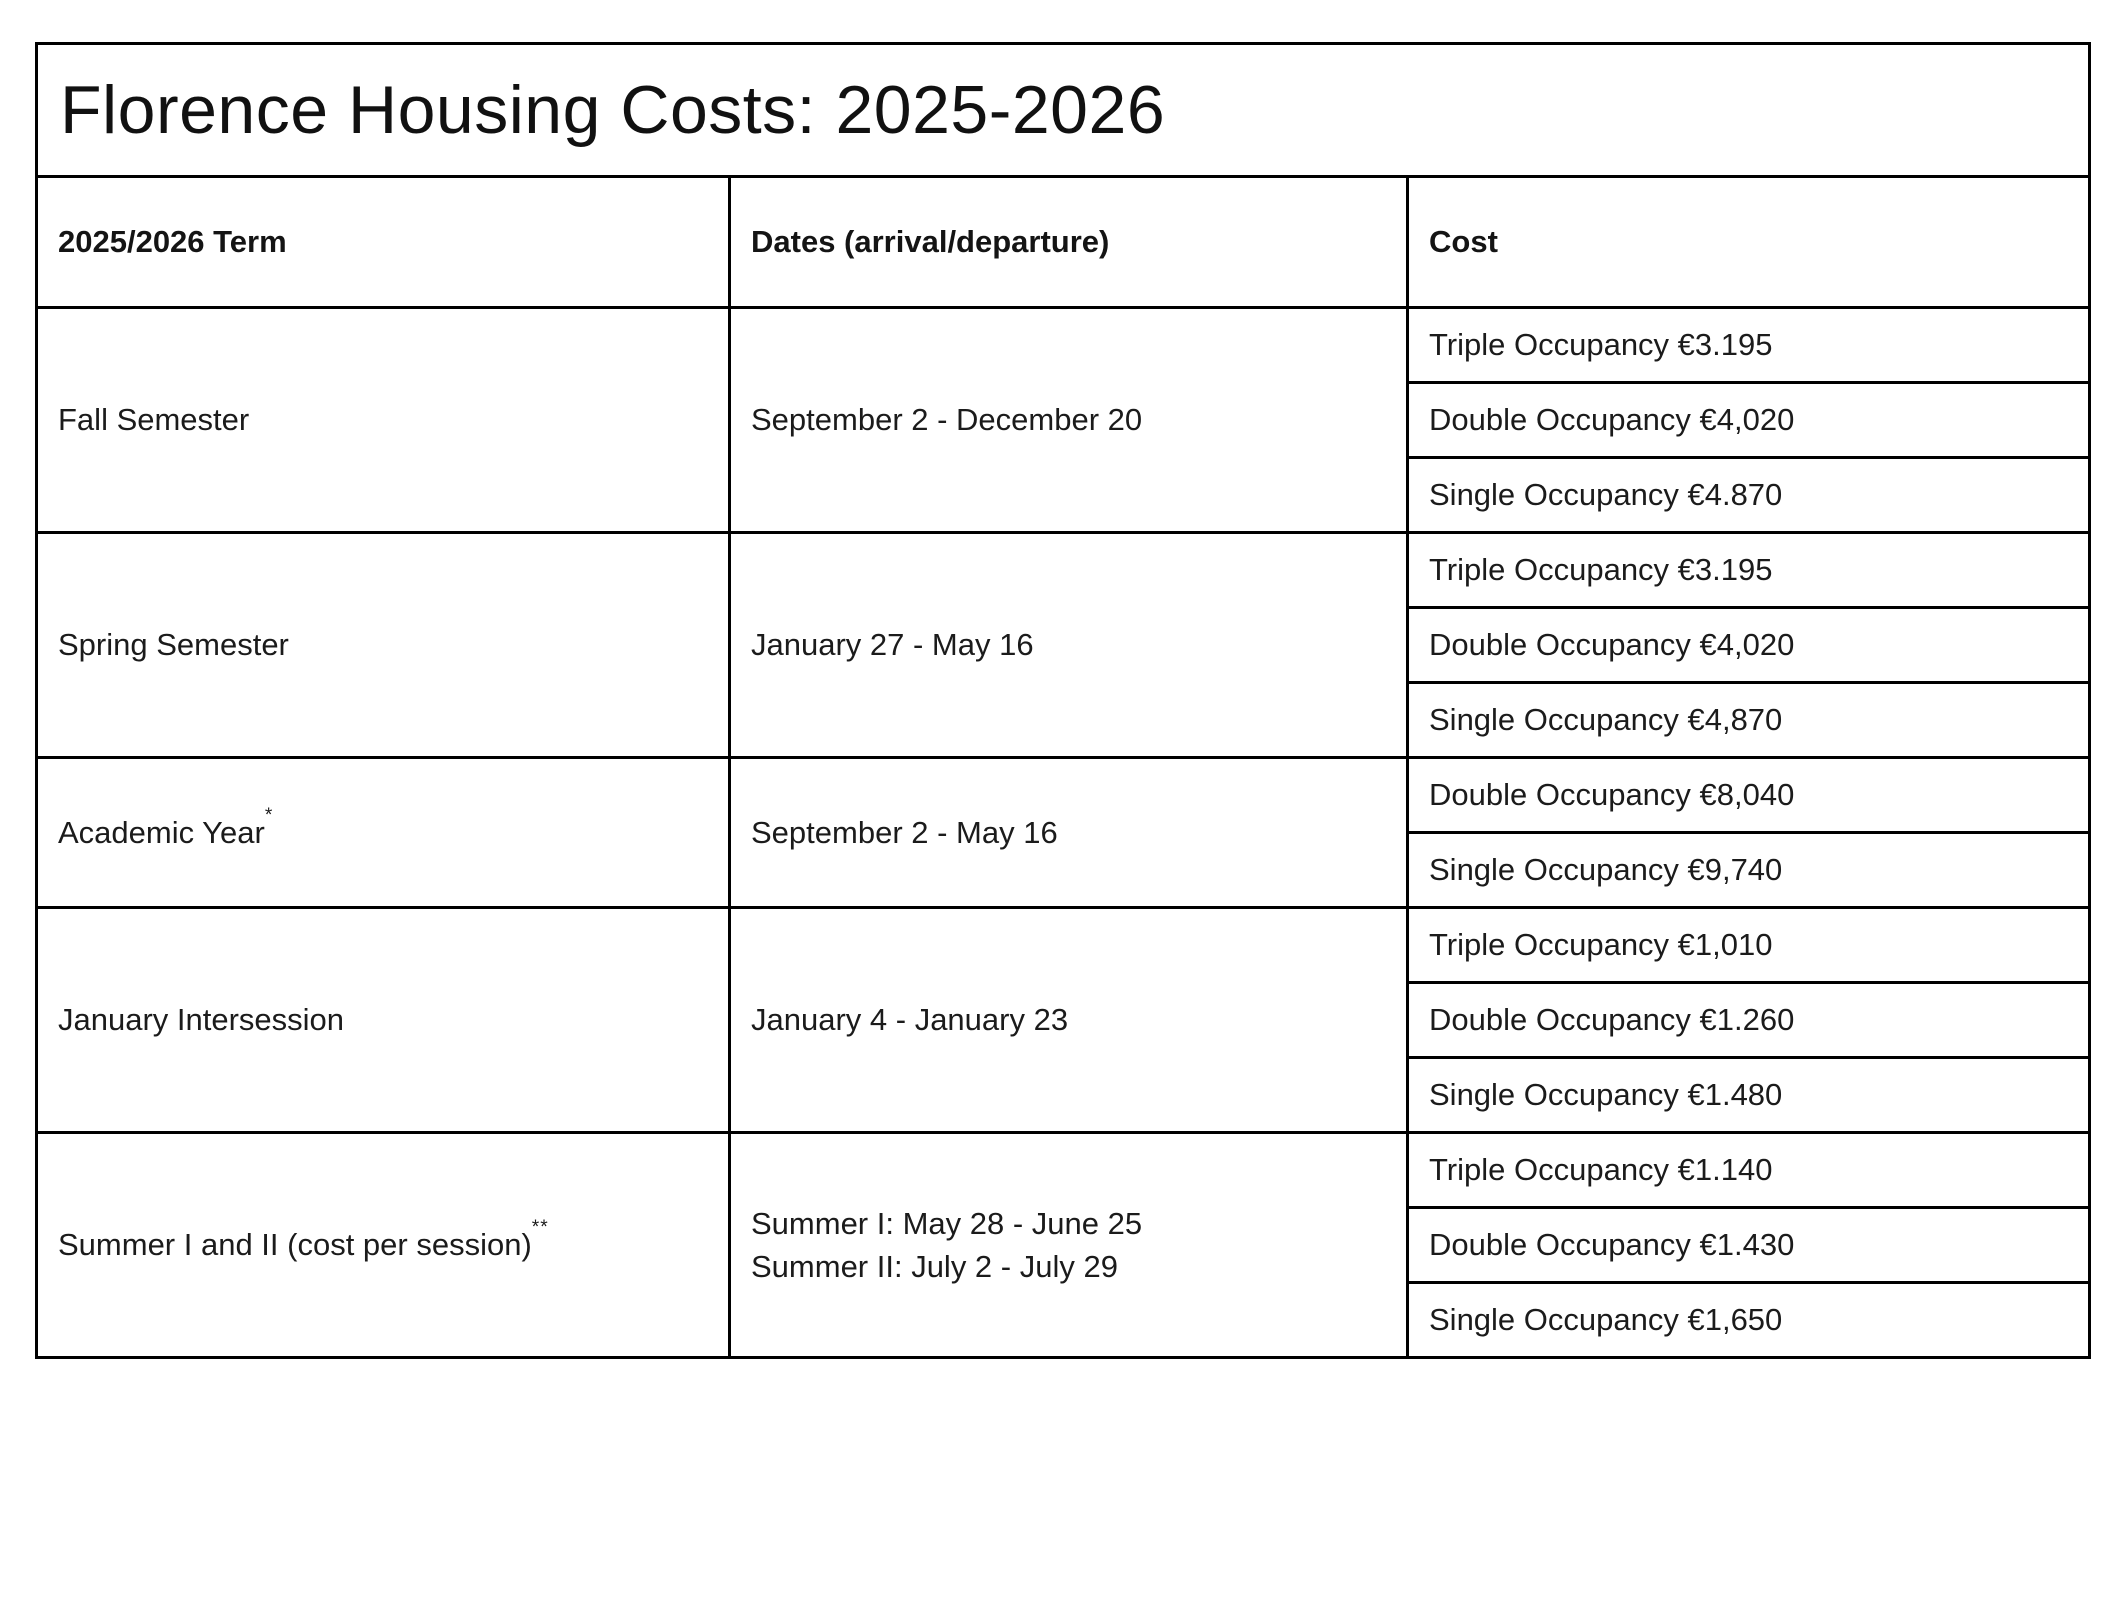 This screenshot has width=2121, height=1618. What do you see at coordinates (1748, 945) in the screenshot?
I see `cost-cell: Triple Occupancy €1,010` at bounding box center [1748, 945].